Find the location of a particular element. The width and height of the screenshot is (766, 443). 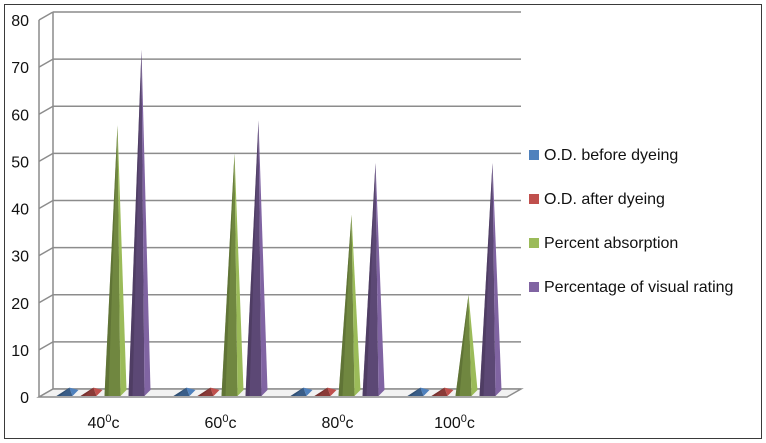

y-tick-label: 80 is located at coordinates (20, 21).